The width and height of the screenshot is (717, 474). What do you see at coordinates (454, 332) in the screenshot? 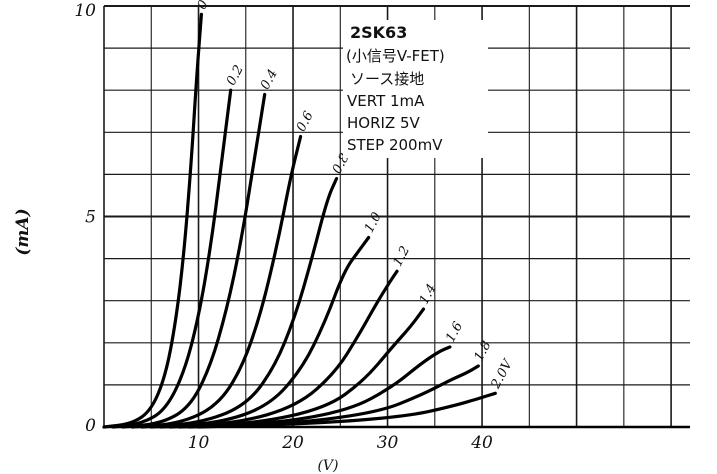
I see `curve-label: 1.6` at bounding box center [454, 332].